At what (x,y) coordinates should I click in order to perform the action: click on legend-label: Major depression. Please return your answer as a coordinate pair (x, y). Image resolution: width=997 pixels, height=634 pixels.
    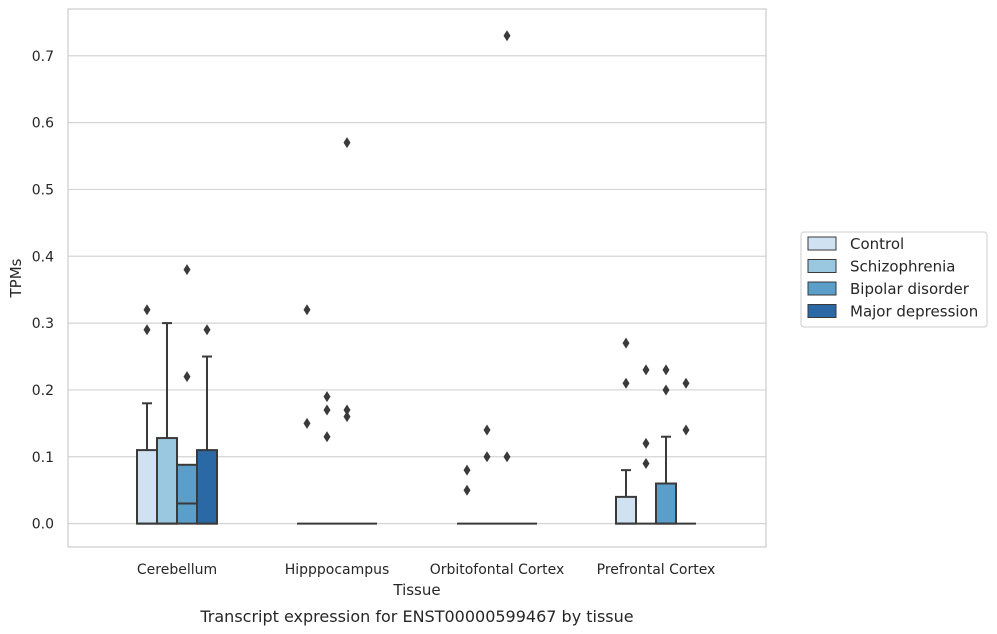
    Looking at the image, I should click on (914, 312).